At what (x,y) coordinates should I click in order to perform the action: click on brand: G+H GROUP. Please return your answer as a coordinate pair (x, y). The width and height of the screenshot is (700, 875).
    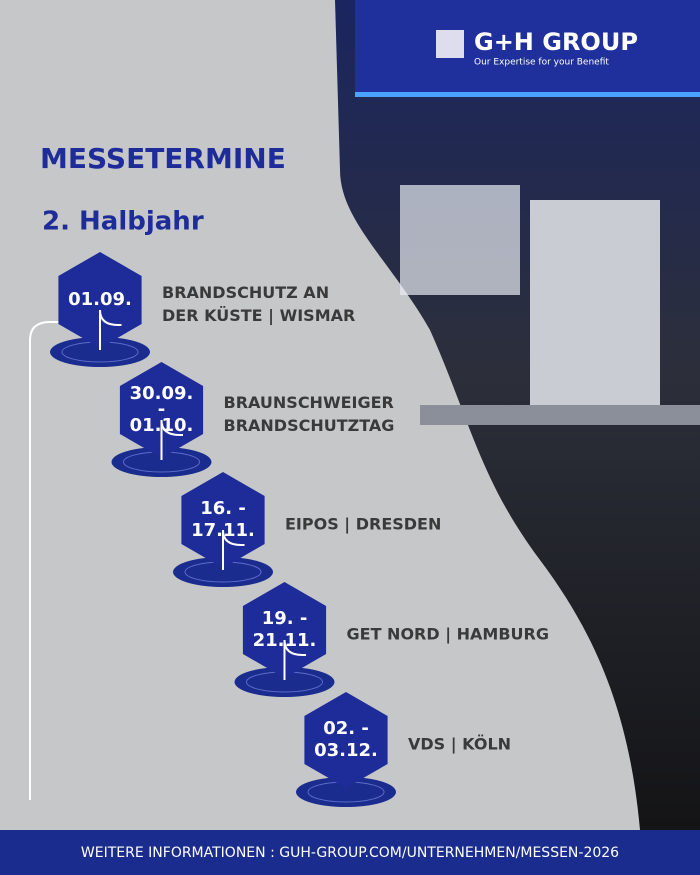
    Looking at the image, I should click on (556, 42).